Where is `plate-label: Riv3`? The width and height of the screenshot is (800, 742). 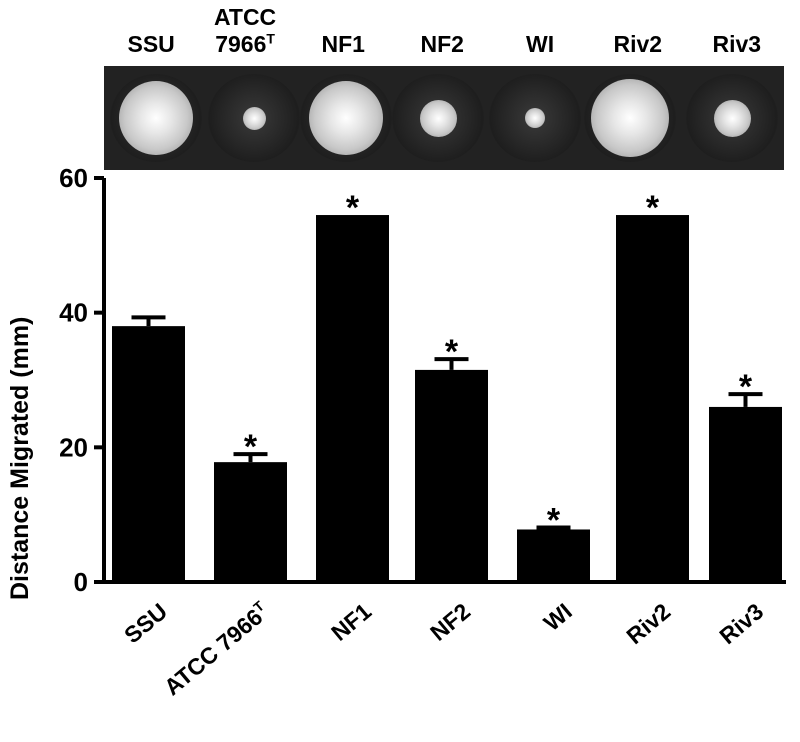 plate-label: Riv3 is located at coordinates (737, 44).